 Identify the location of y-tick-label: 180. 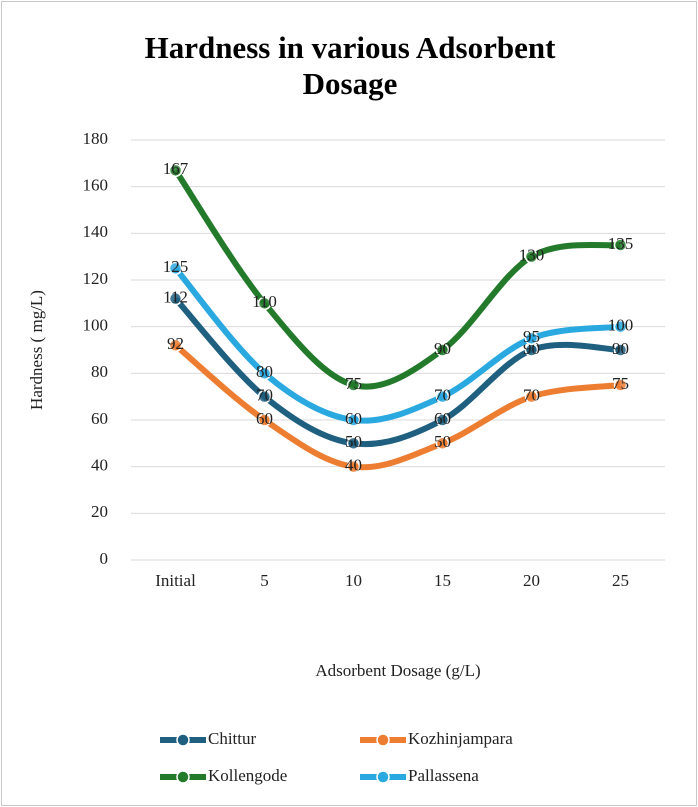
(96, 138).